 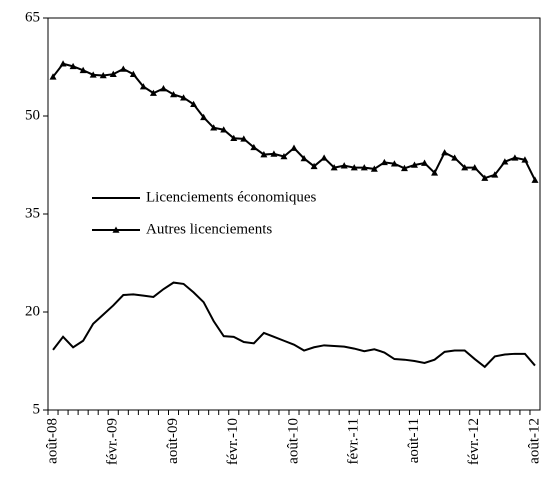 What do you see at coordinates (209, 229) in the screenshot?
I see `legend-label: Autres licenciements` at bounding box center [209, 229].